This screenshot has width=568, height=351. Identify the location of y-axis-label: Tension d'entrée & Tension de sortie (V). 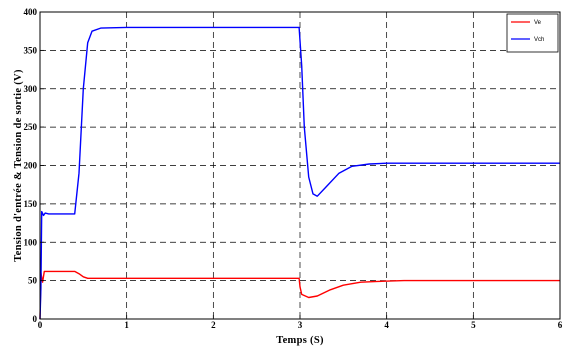
(18, 165).